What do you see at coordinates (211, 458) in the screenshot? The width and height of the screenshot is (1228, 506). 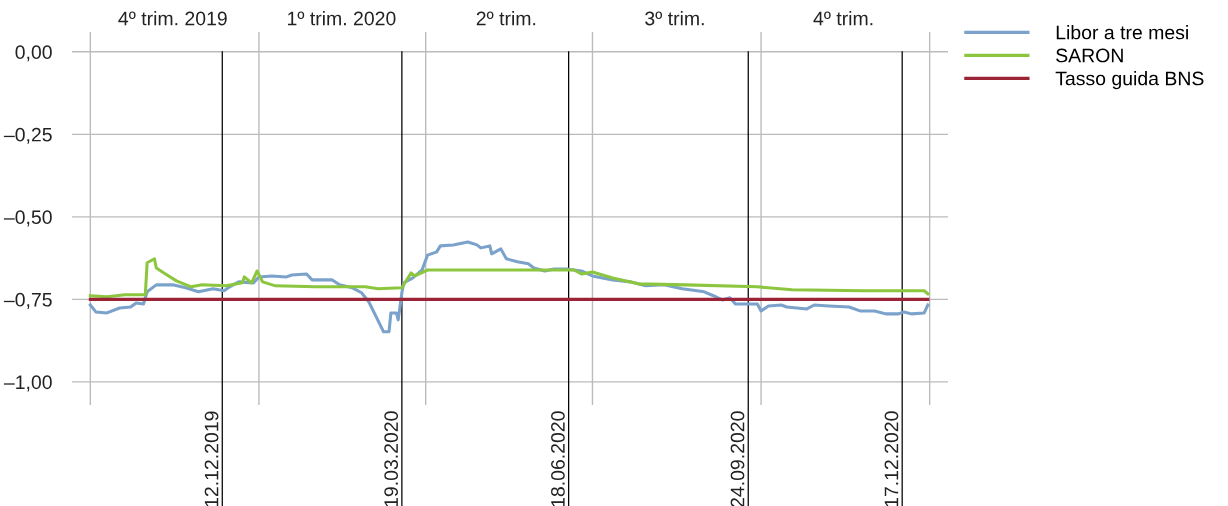 I see `ref-line-label: 12.12.2019` at bounding box center [211, 458].